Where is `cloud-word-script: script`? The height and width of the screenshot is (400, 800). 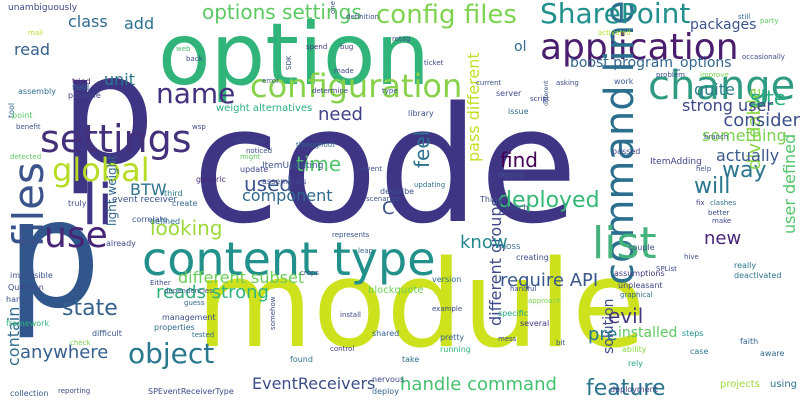
cloud-word-script: script is located at coordinates (540, 99).